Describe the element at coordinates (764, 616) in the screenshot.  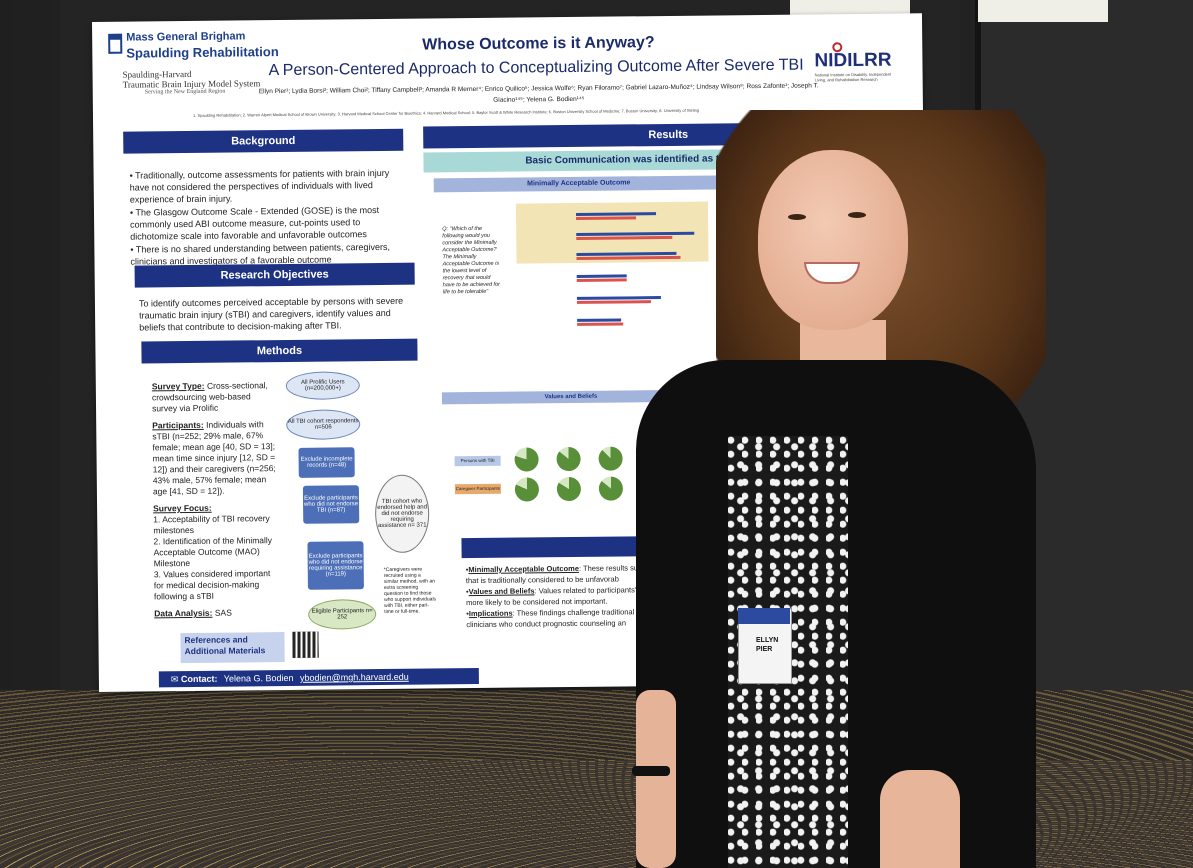
I see `badge-lanyard-strip` at that location.